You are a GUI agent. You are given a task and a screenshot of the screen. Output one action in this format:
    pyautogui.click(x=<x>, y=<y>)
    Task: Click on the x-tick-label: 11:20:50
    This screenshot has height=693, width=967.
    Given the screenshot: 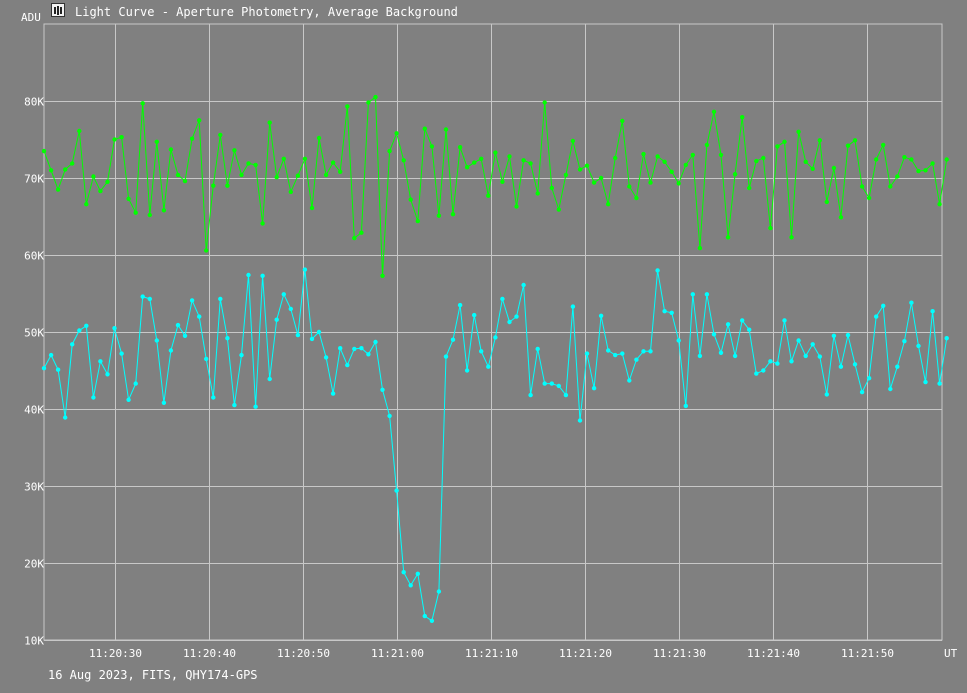 What is the action you would take?
    pyautogui.click(x=303, y=653)
    